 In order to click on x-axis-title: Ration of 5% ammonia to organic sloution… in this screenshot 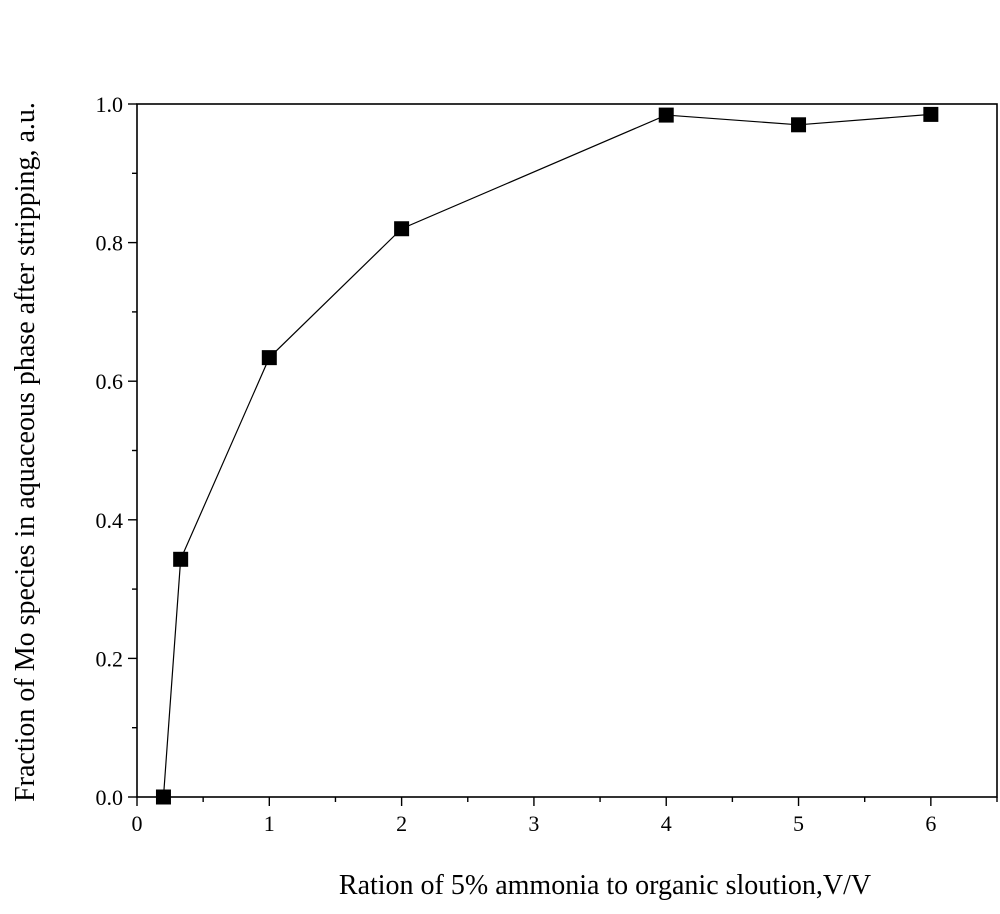, I will do `click(605, 885)`.